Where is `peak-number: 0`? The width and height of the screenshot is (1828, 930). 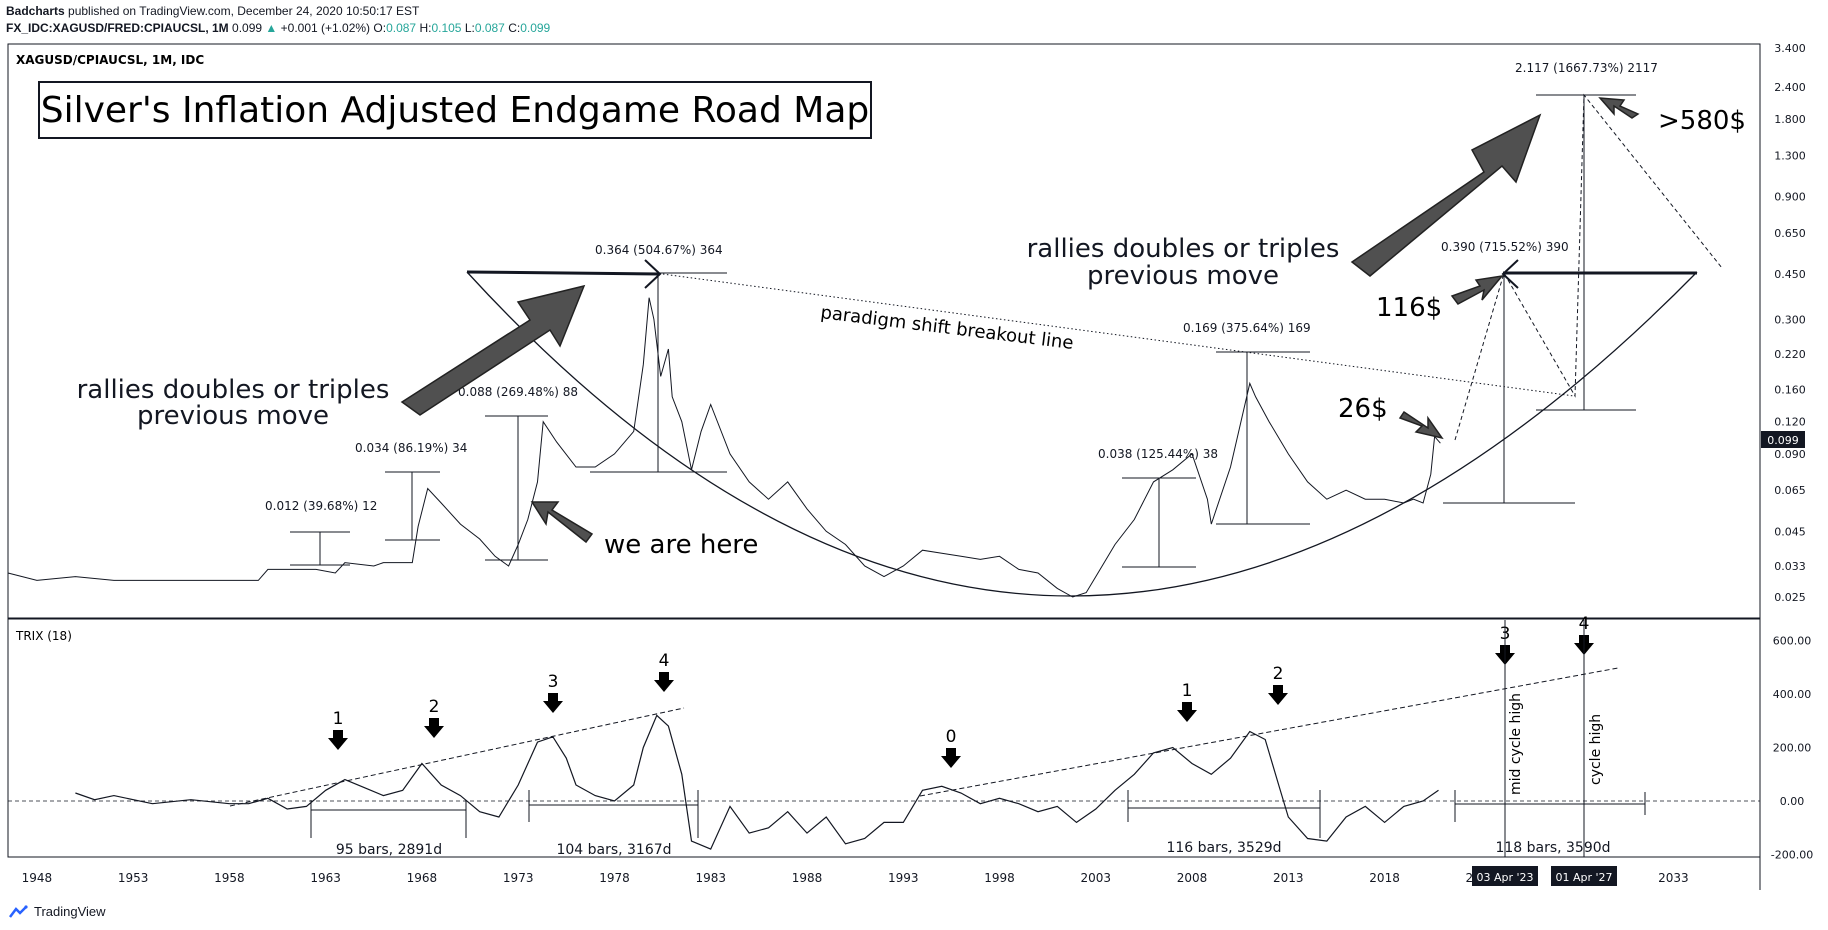
peak-number: 0 is located at coordinates (951, 737).